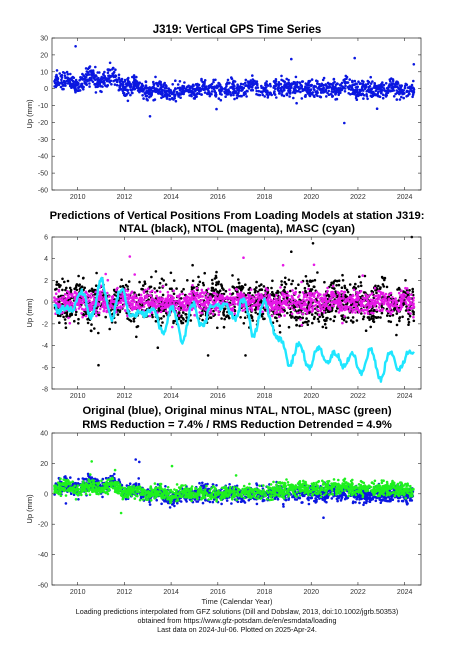 Image resolution: width=474 pixels, height=656 pixels. I want to click on y-tick-label: -40, so click(43, 157).